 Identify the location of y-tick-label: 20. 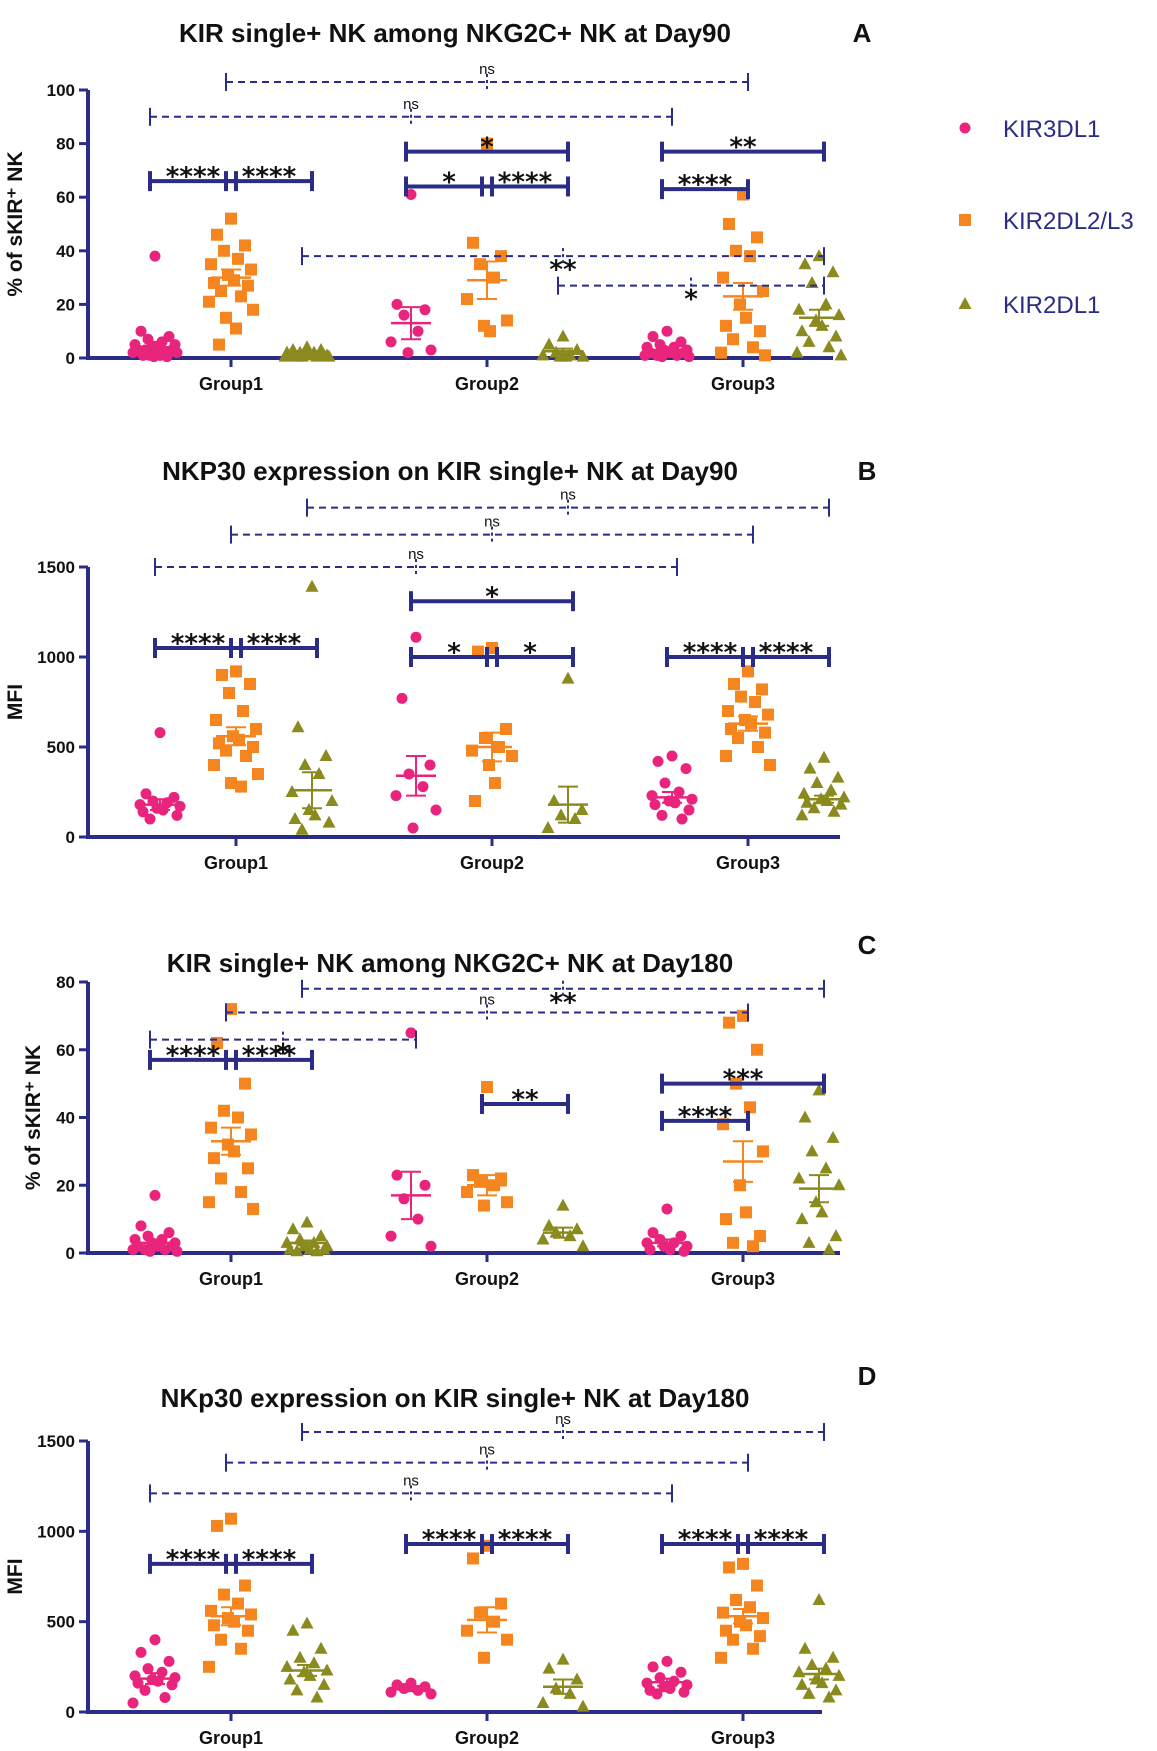
(65, 304).